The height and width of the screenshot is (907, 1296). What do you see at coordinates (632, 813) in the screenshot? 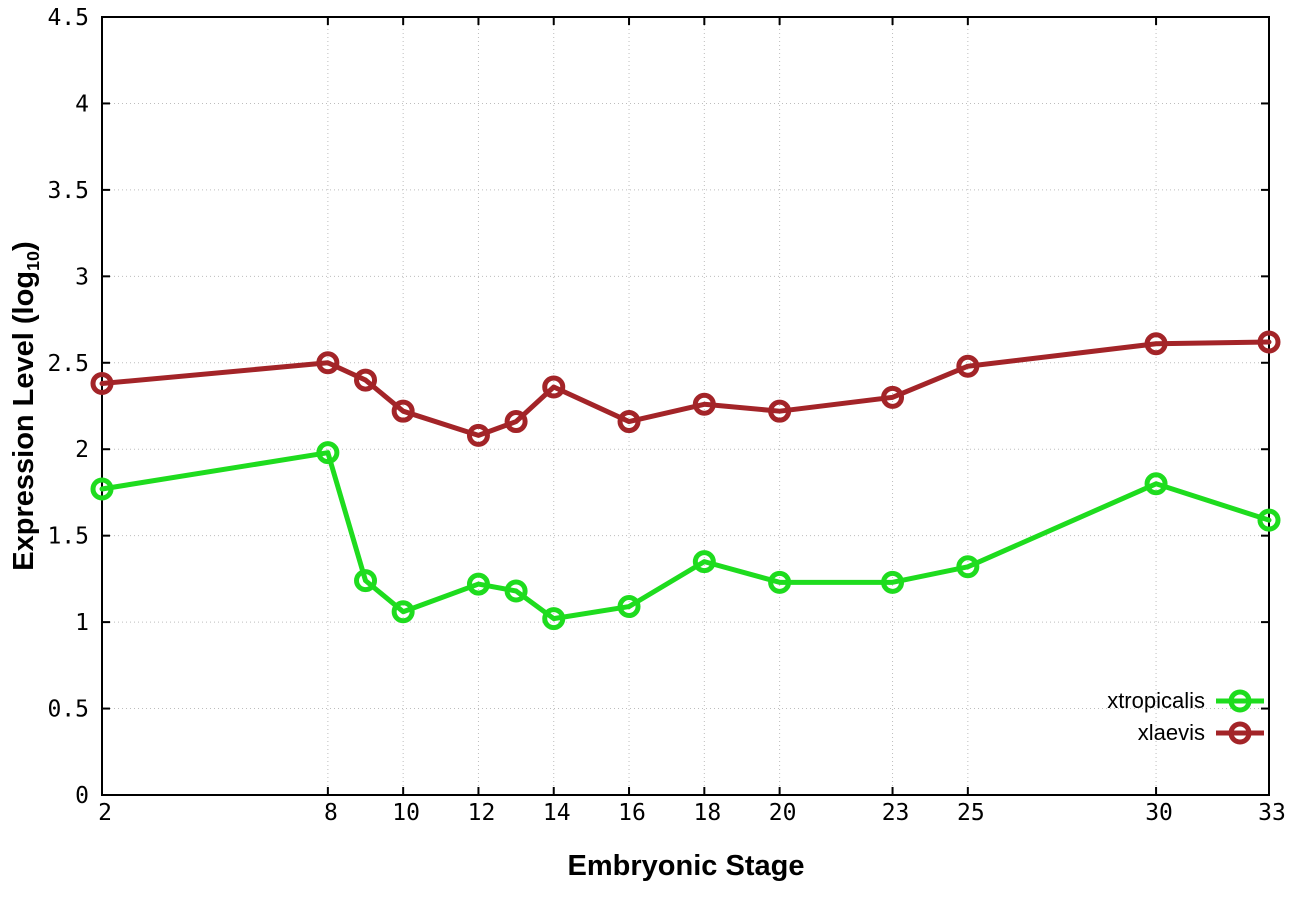
I see `x-tick-label: 16` at bounding box center [632, 813].